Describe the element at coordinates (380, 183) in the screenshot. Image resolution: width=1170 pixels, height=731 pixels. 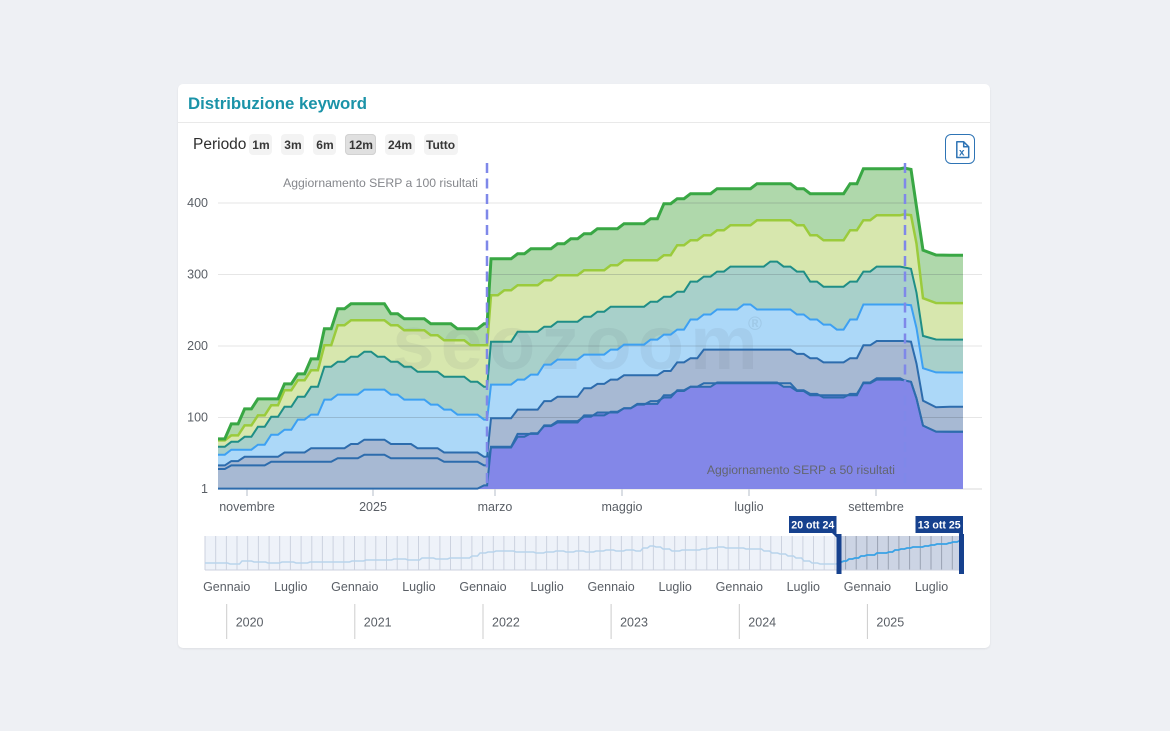
I see `svg-text:Aggiornamento SERP a 100 risul: Aggiornamento SERP a 100 risultati` at that location.